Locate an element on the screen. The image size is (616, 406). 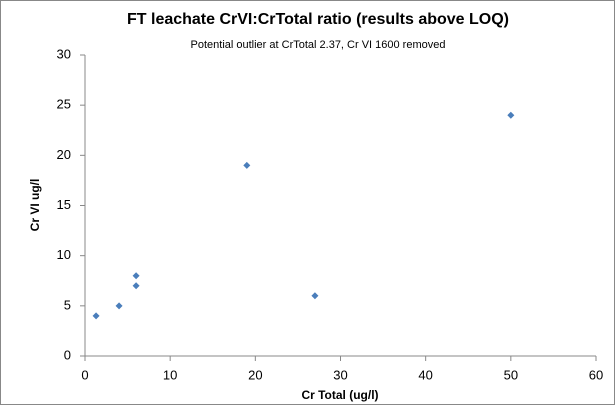
y-tick-label: 5 is located at coordinates (67, 304).